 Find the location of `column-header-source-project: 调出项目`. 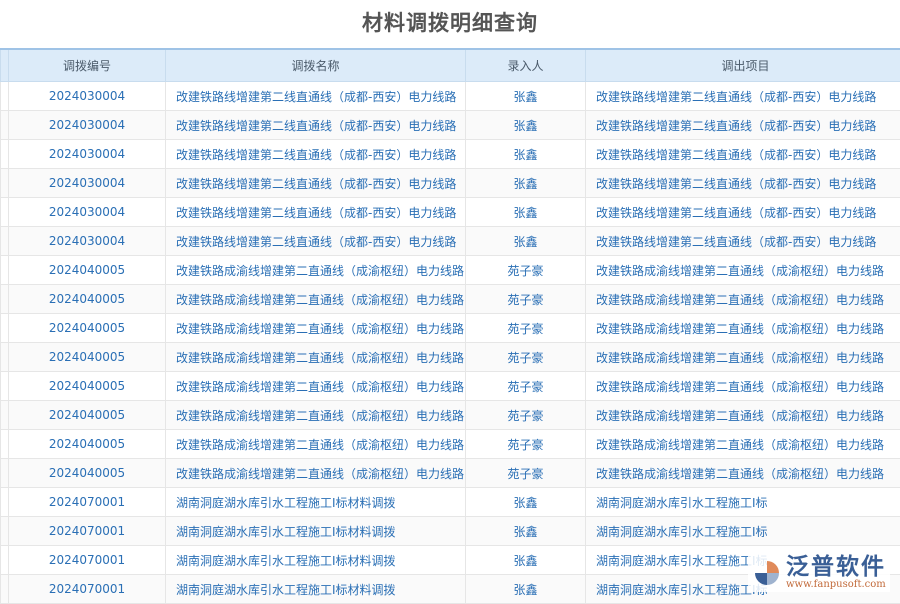

column-header-source-project: 调出项目 is located at coordinates (743, 65).